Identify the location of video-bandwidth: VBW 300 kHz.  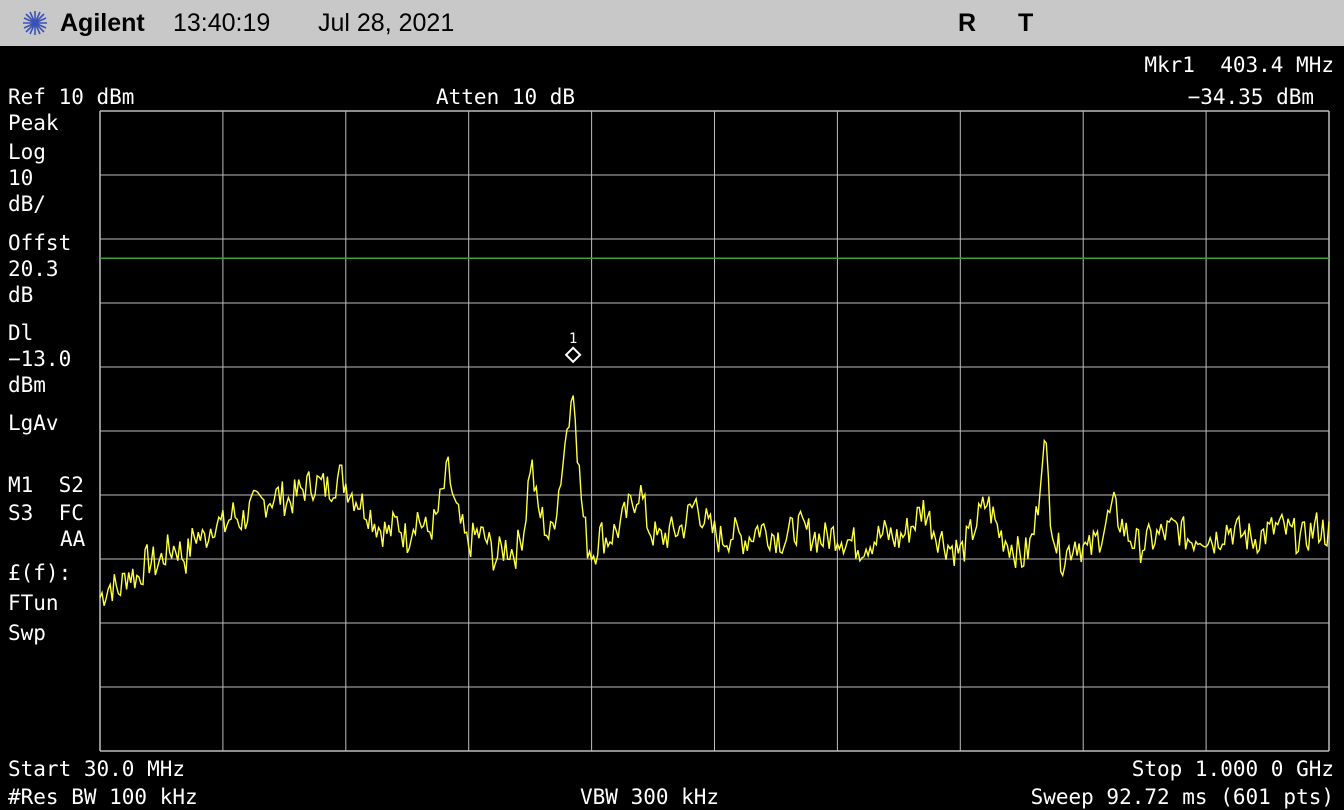
(650, 797).